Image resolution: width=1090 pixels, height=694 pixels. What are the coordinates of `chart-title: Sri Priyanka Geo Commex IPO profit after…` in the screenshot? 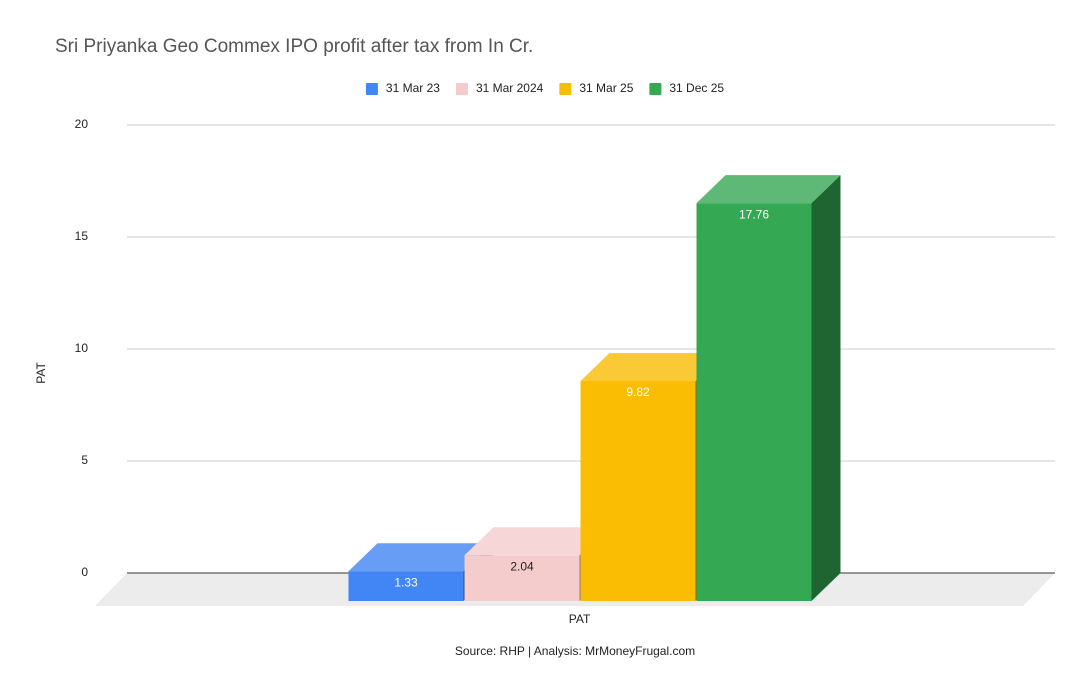 It's located at (294, 46).